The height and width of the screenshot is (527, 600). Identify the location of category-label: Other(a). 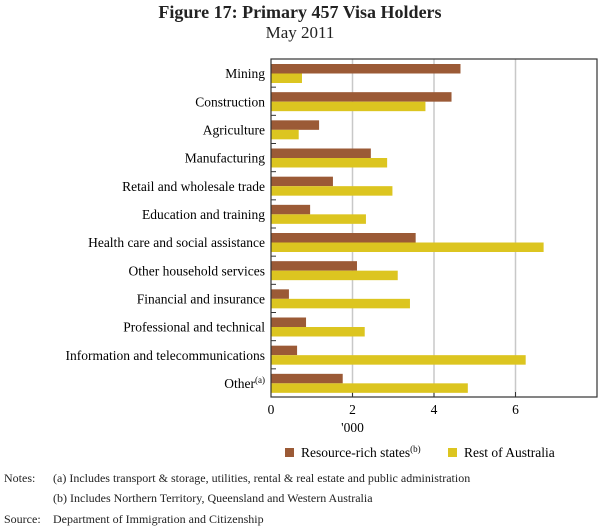
(244, 383).